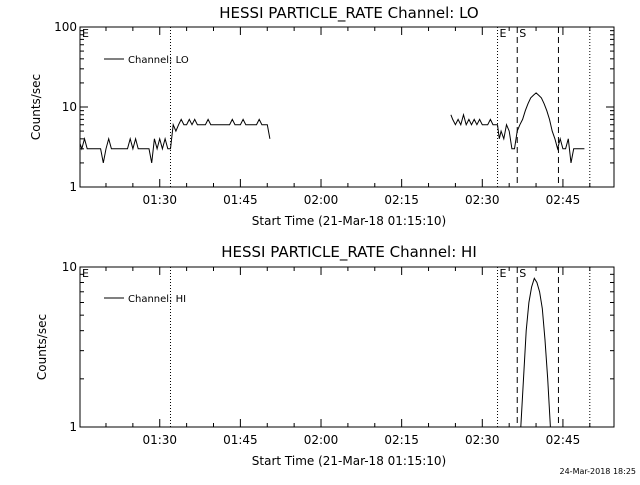  I want to click on timestamp-stamp: 24-Mar-2018 18:25, so click(598, 471).